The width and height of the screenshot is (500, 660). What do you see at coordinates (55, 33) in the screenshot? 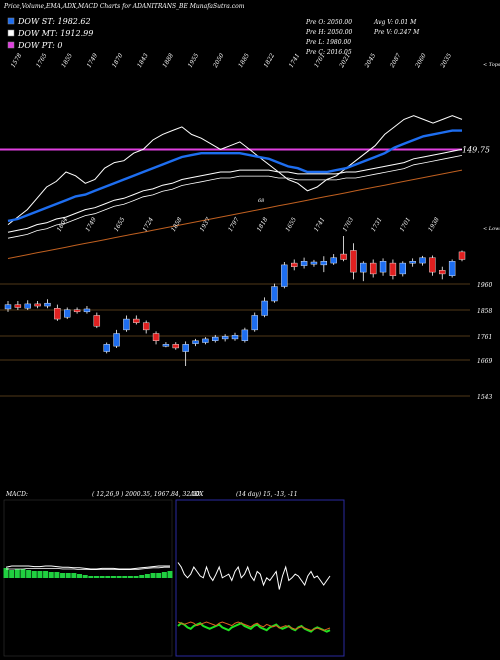
I see `legend-entry: DOW MT: 1912.99` at bounding box center [55, 33].